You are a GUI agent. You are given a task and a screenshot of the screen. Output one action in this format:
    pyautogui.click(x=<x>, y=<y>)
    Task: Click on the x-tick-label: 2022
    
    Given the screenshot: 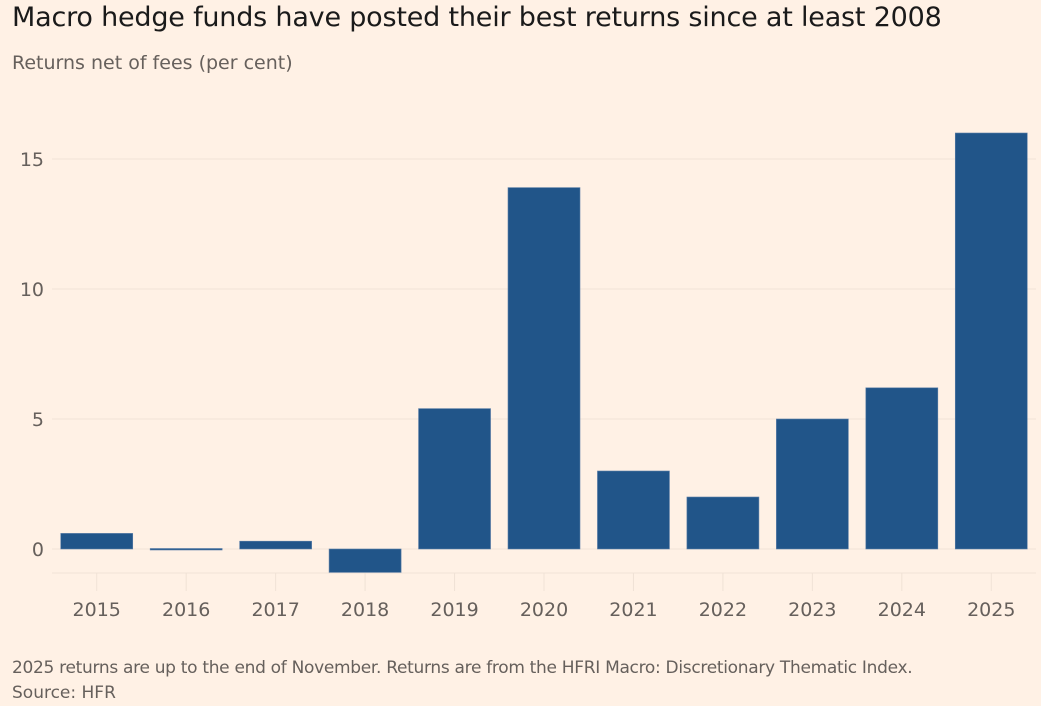 What is the action you would take?
    pyautogui.click(x=723, y=610)
    